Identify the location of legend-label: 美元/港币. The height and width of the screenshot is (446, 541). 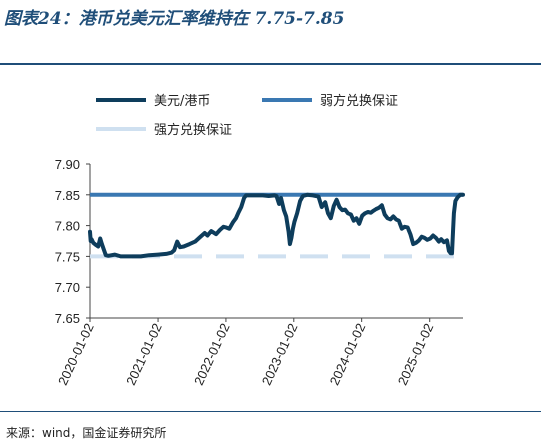
(182, 101).